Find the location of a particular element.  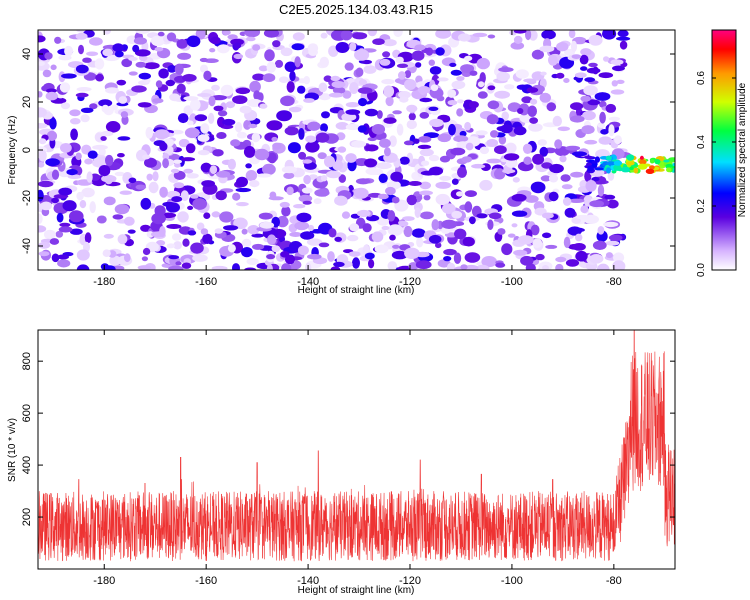

heatmap-y-axis-label: Frequency (Hz) is located at coordinates (12, 150).